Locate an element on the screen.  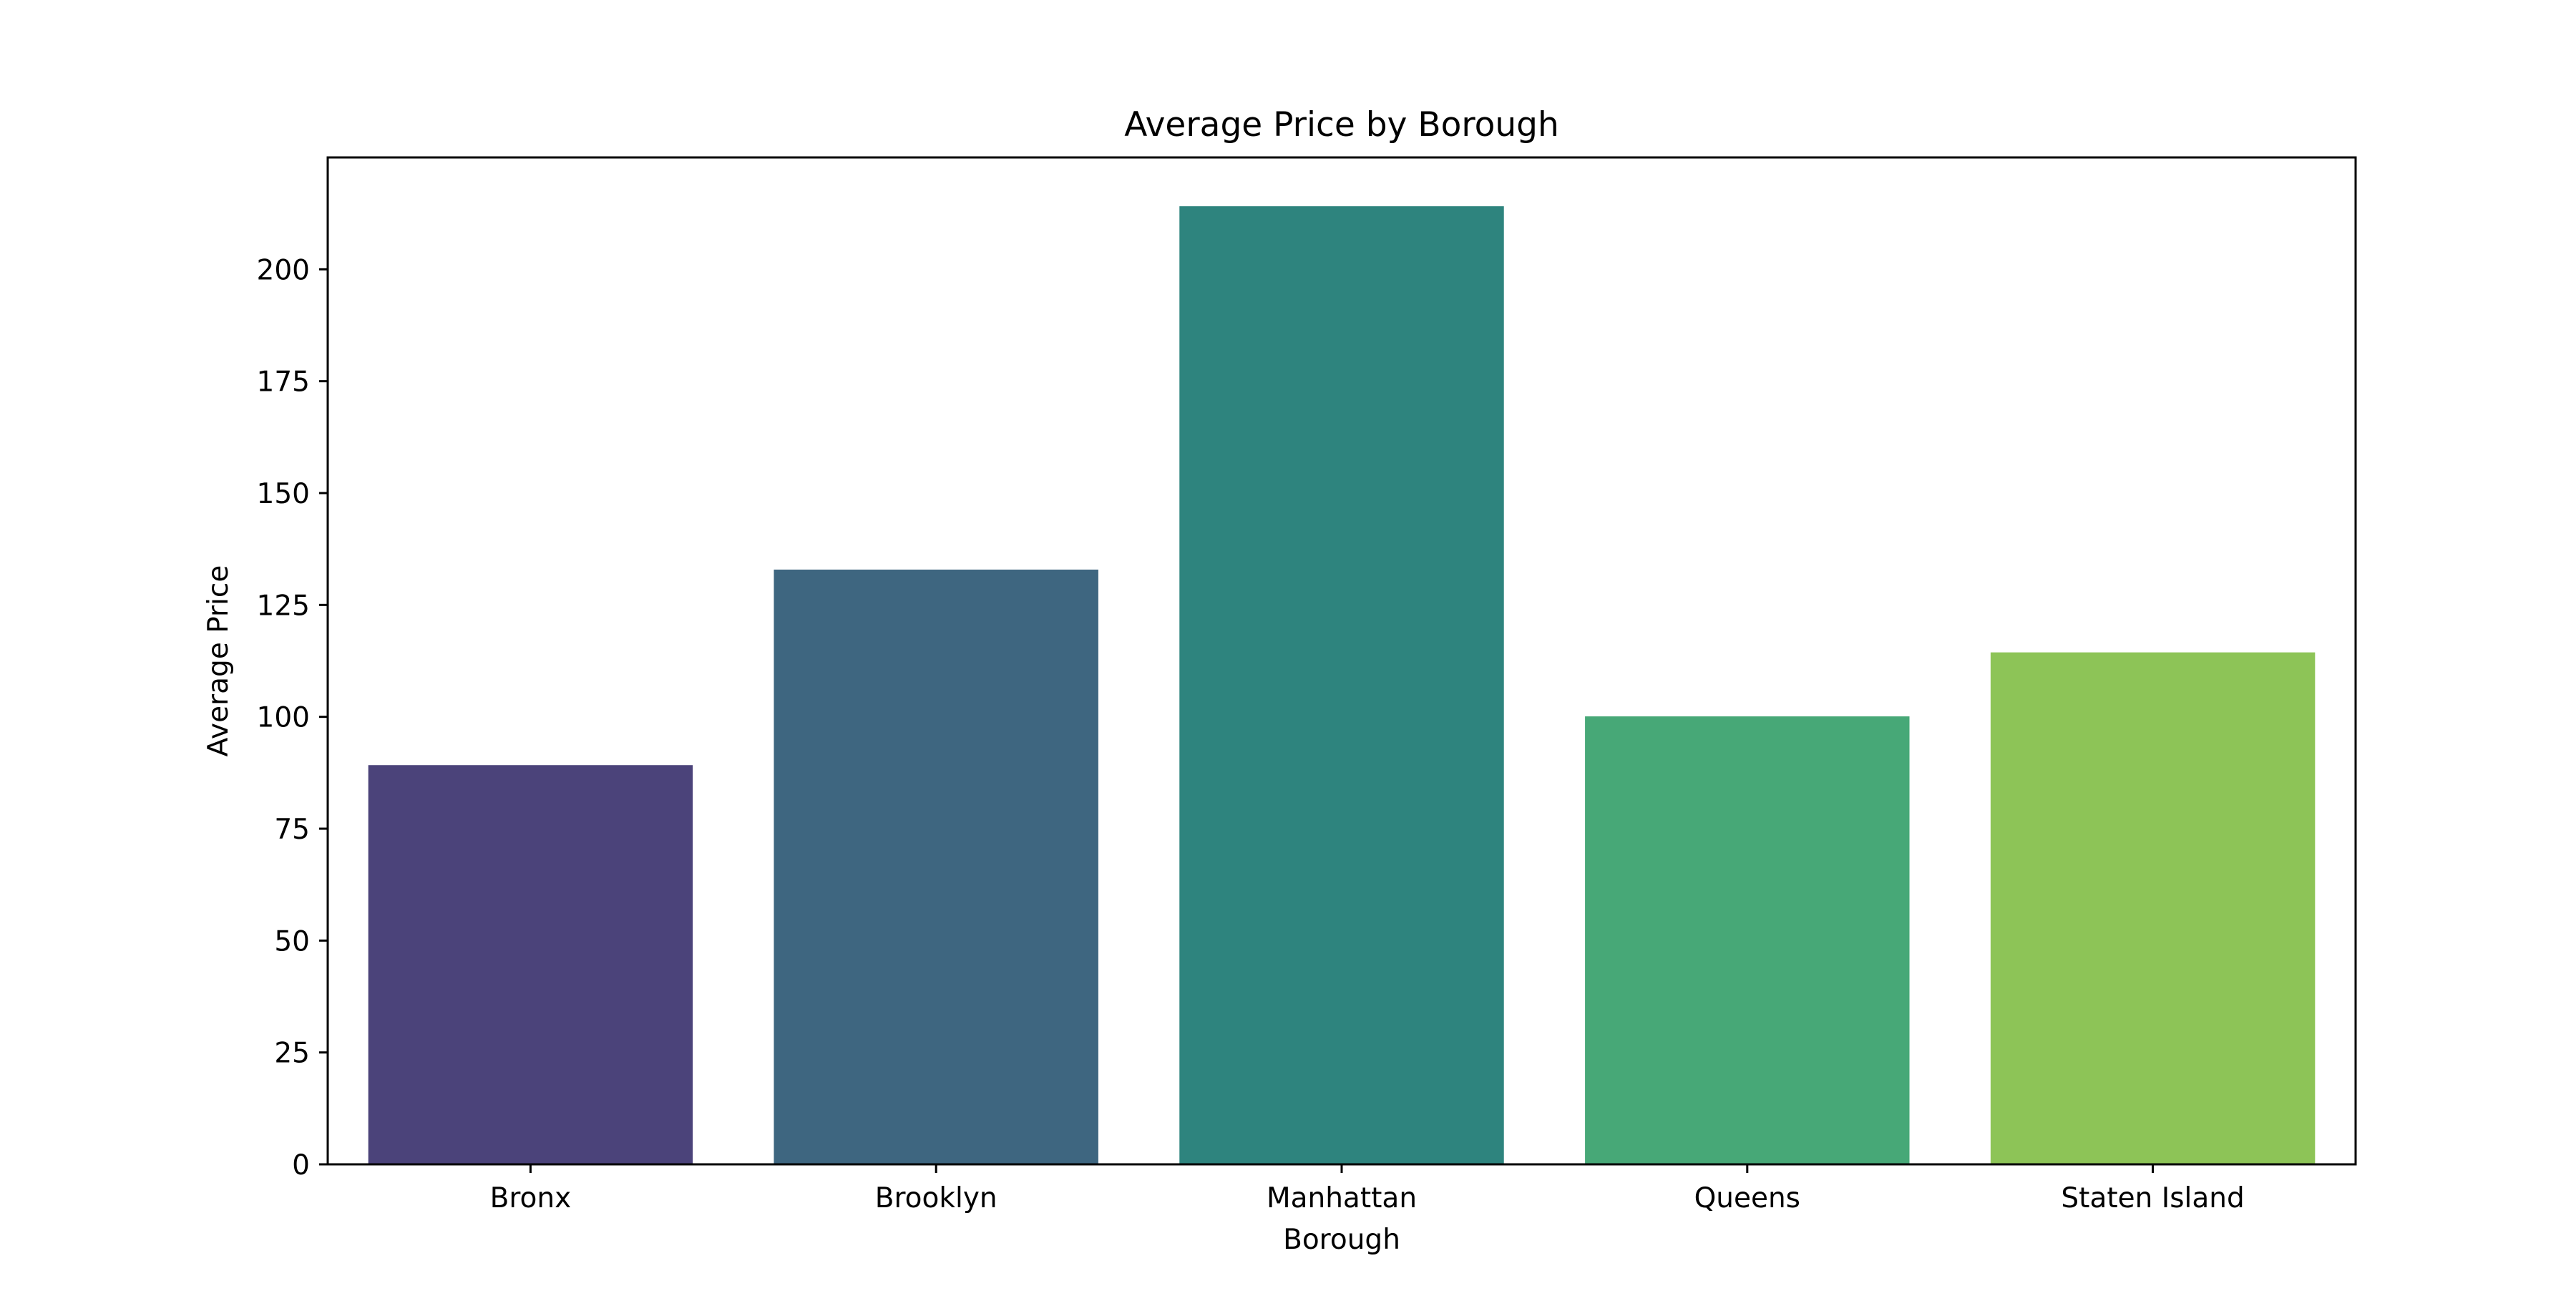
y-tick-label: 50 is located at coordinates (292, 941).